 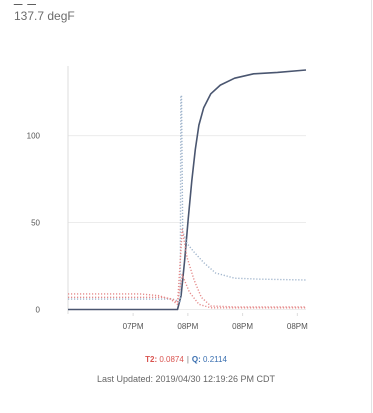 I want to click on y-tick-label: 0, so click(x=38, y=310).